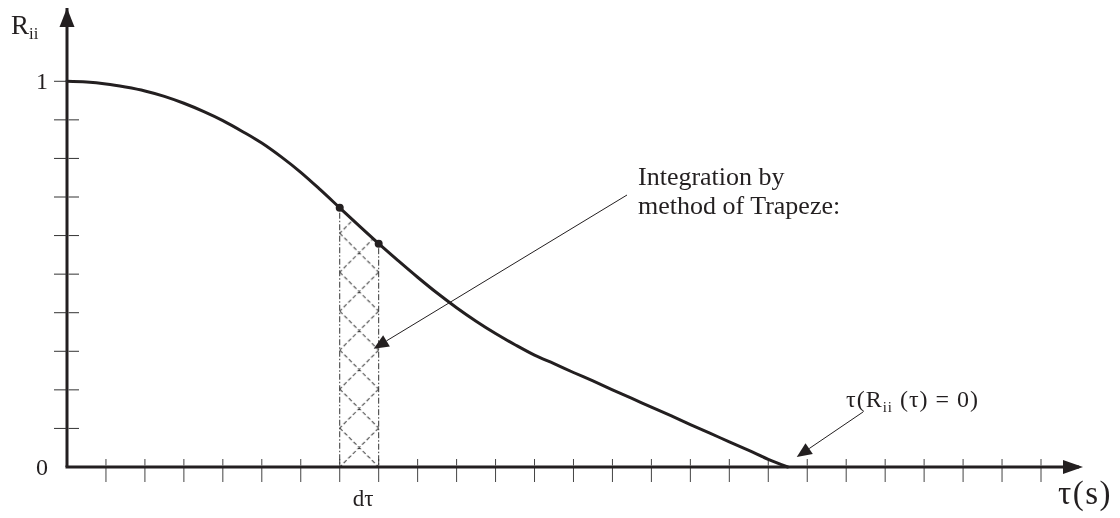 This screenshot has height=518, width=1120. Describe the element at coordinates (42, 466) in the screenshot. I see `y-tick-label: 0` at that location.